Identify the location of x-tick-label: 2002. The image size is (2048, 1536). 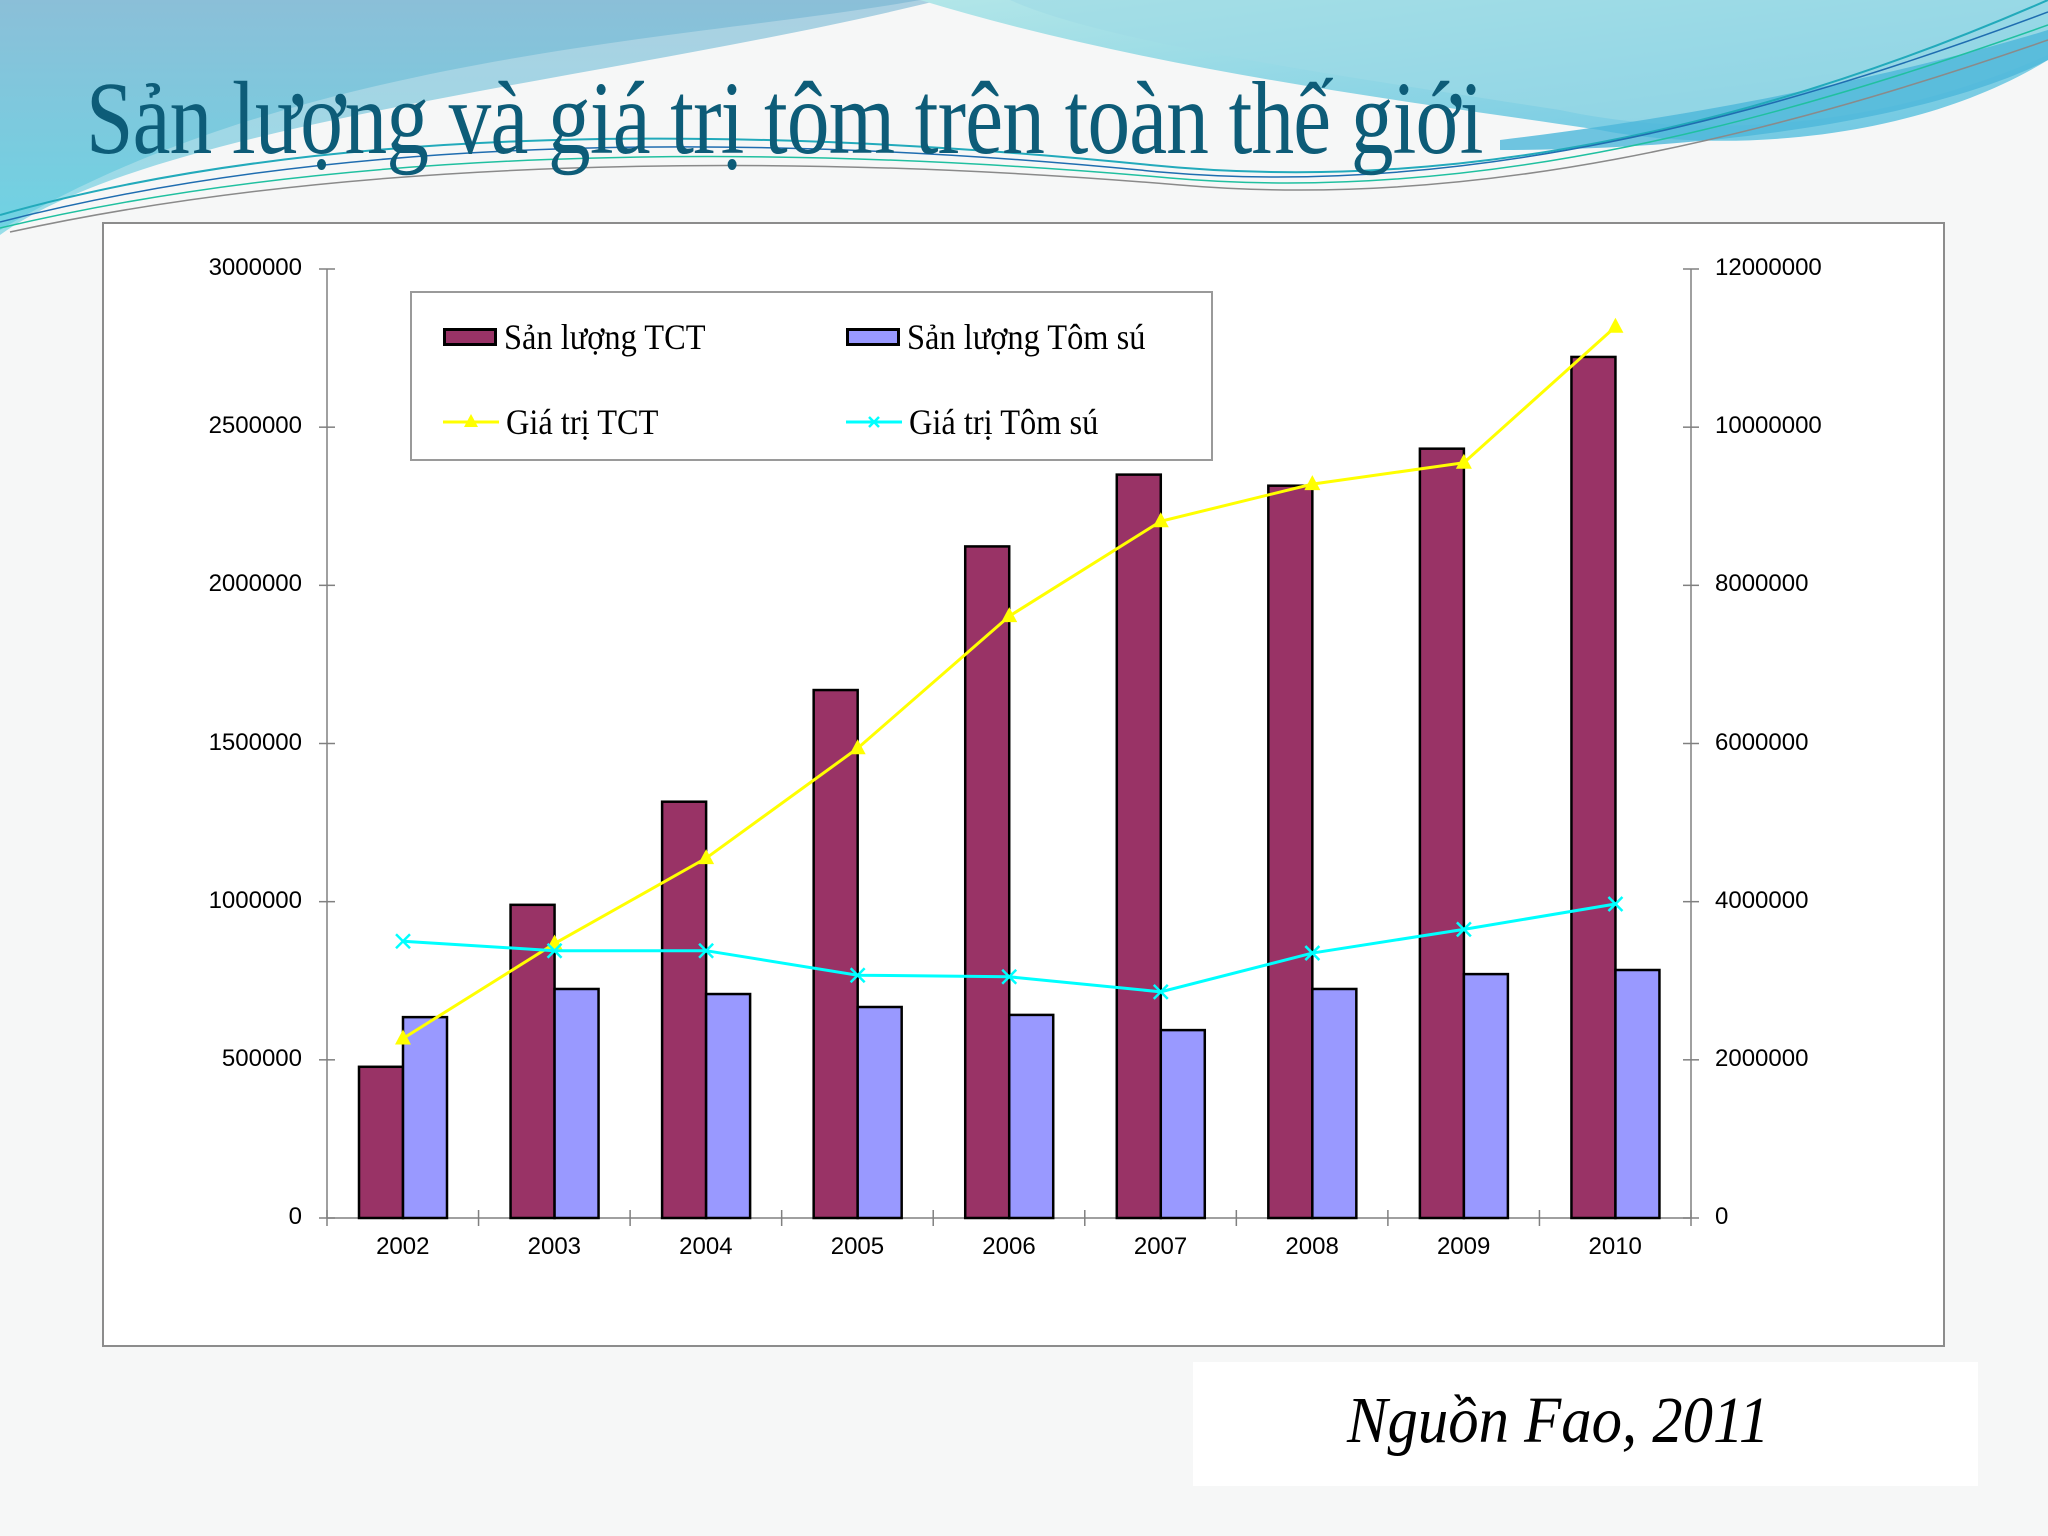
(403, 1246).